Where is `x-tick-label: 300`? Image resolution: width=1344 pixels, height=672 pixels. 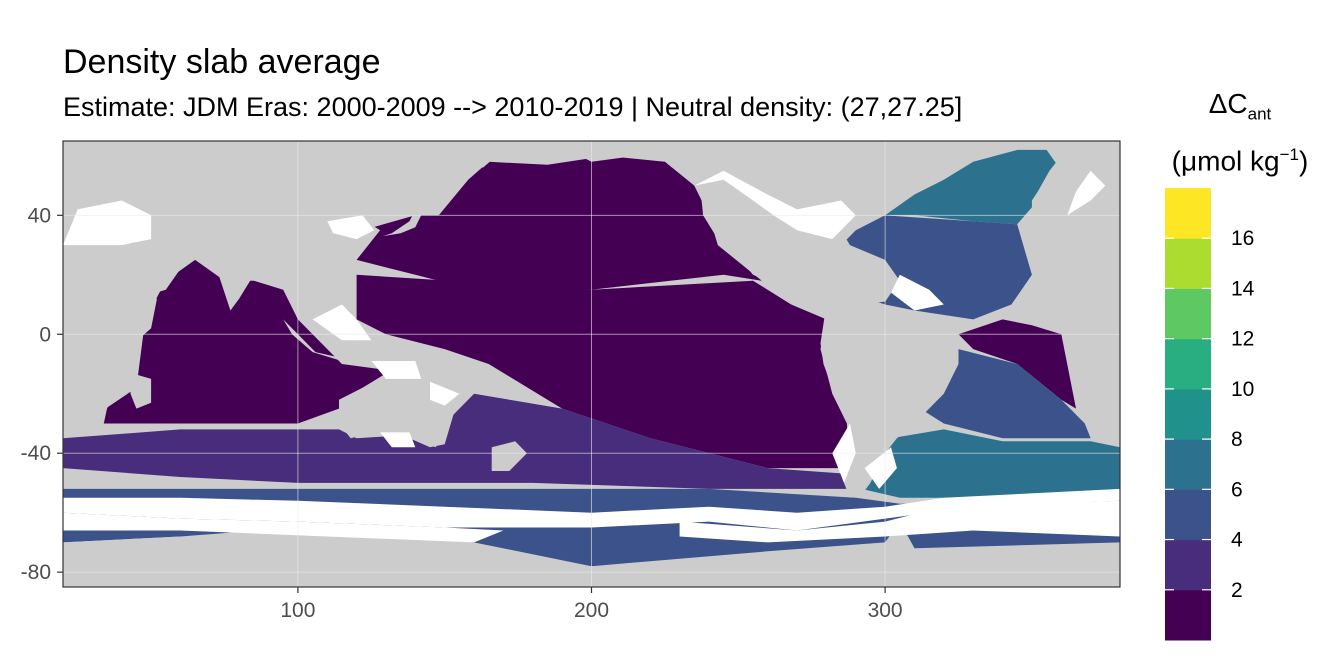
x-tick-label: 300 is located at coordinates (885, 610).